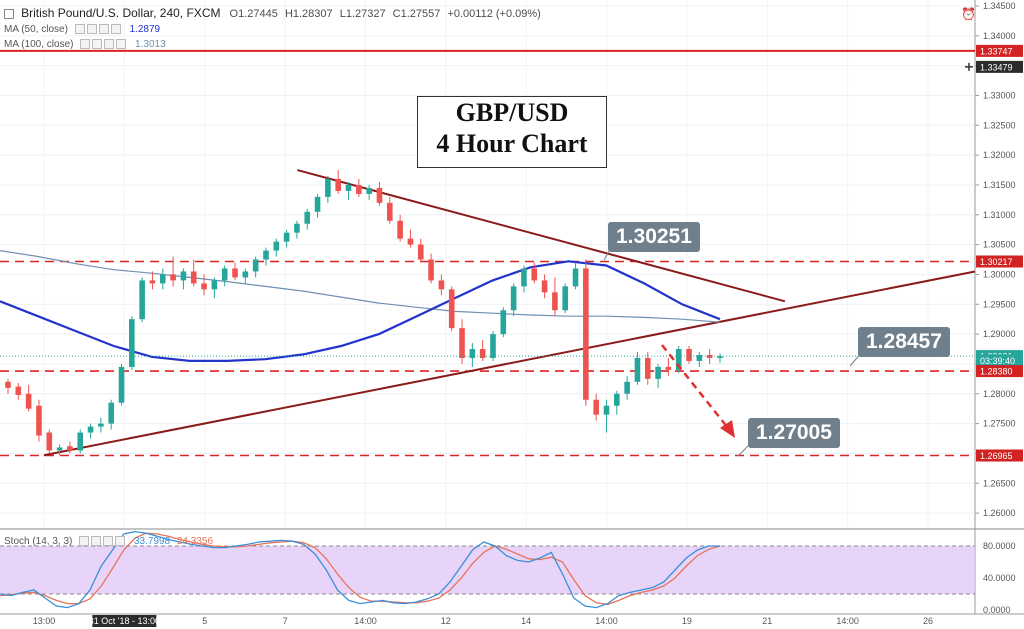 This screenshot has width=1024, height=629. What do you see at coordinates (999, 483) in the screenshot?
I see `price-tick-label: 1.26500` at bounding box center [999, 483].